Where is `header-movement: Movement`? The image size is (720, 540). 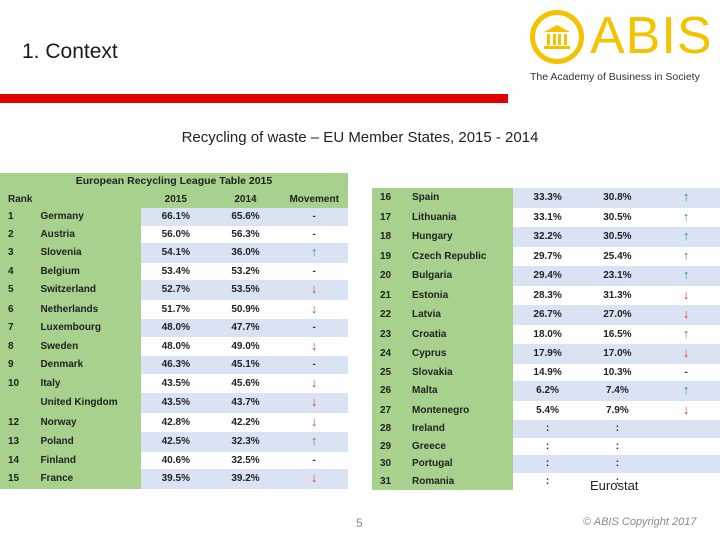
header-movement: Movement is located at coordinates (314, 199).